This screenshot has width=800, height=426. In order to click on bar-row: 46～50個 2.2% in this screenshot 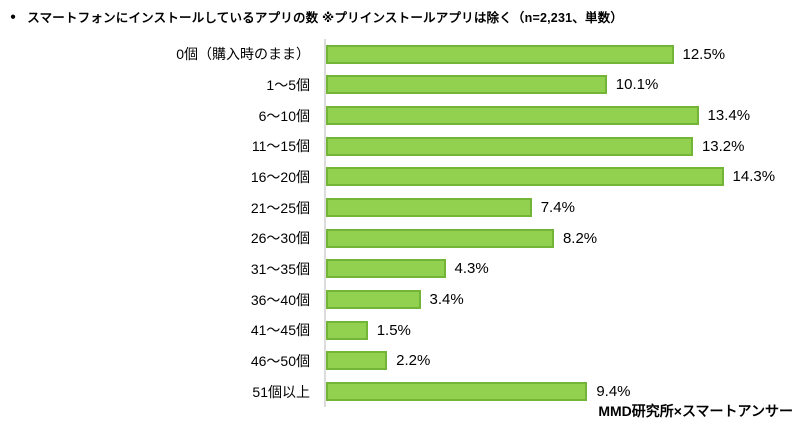, I will do `click(400, 361)`.